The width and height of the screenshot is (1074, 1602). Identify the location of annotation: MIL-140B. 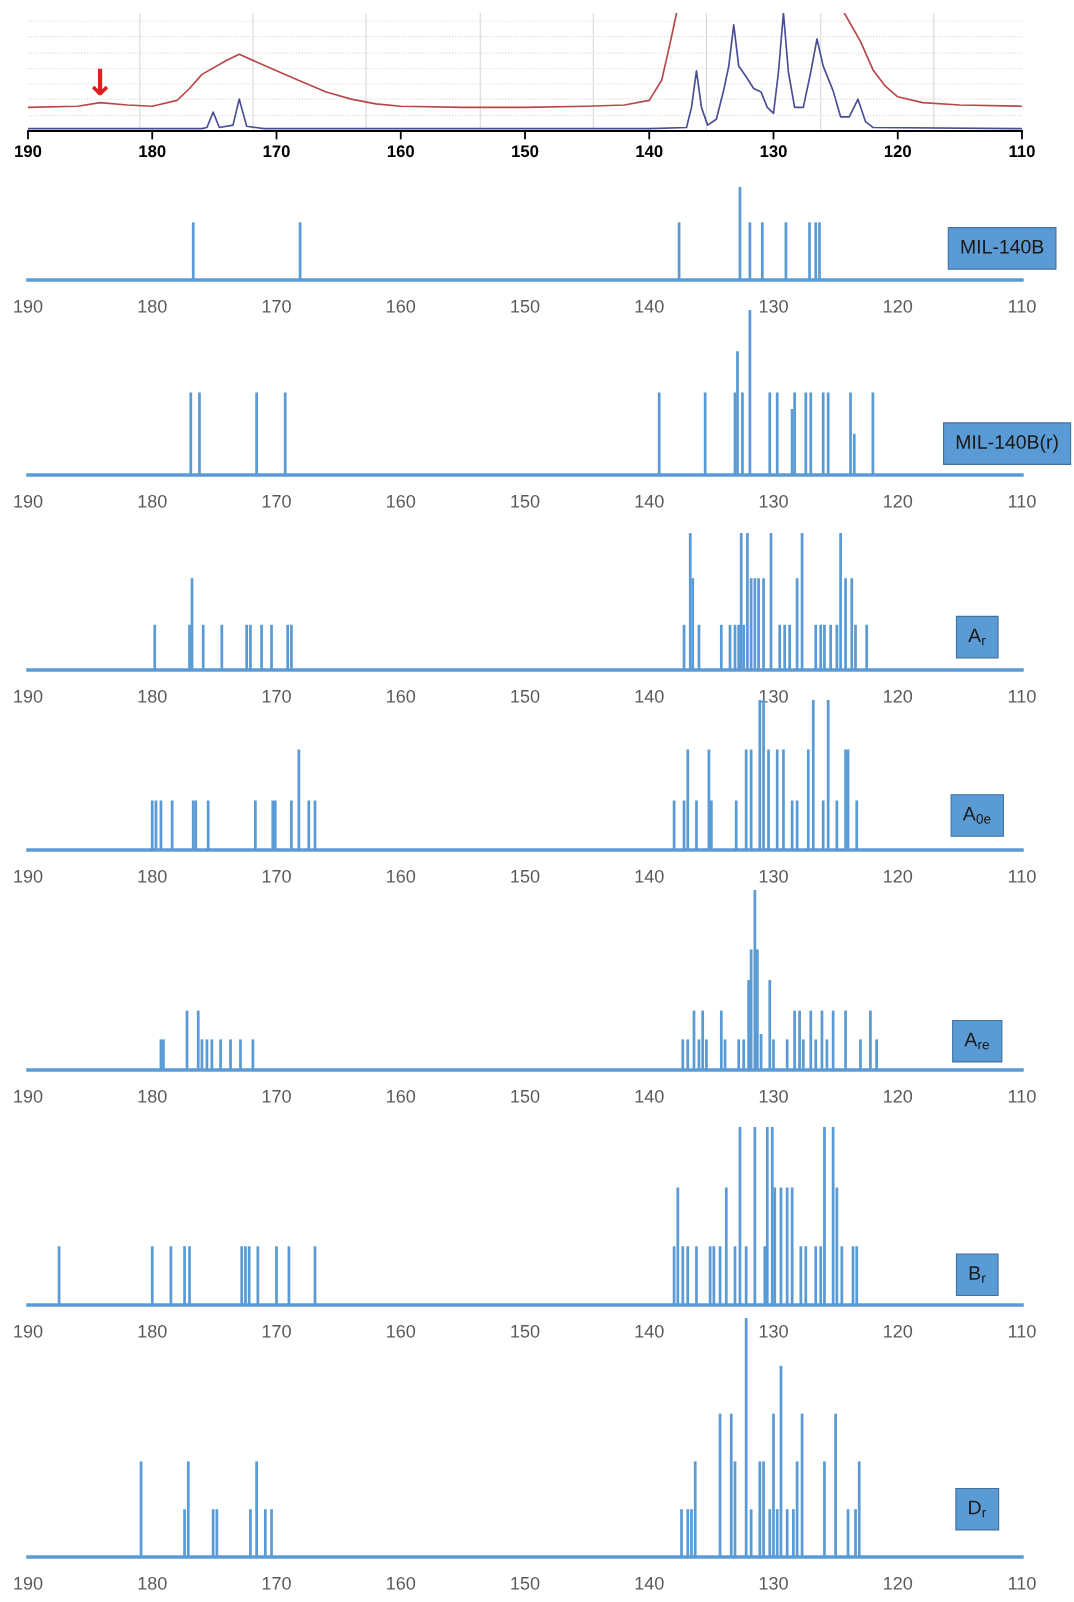
(1002, 246).